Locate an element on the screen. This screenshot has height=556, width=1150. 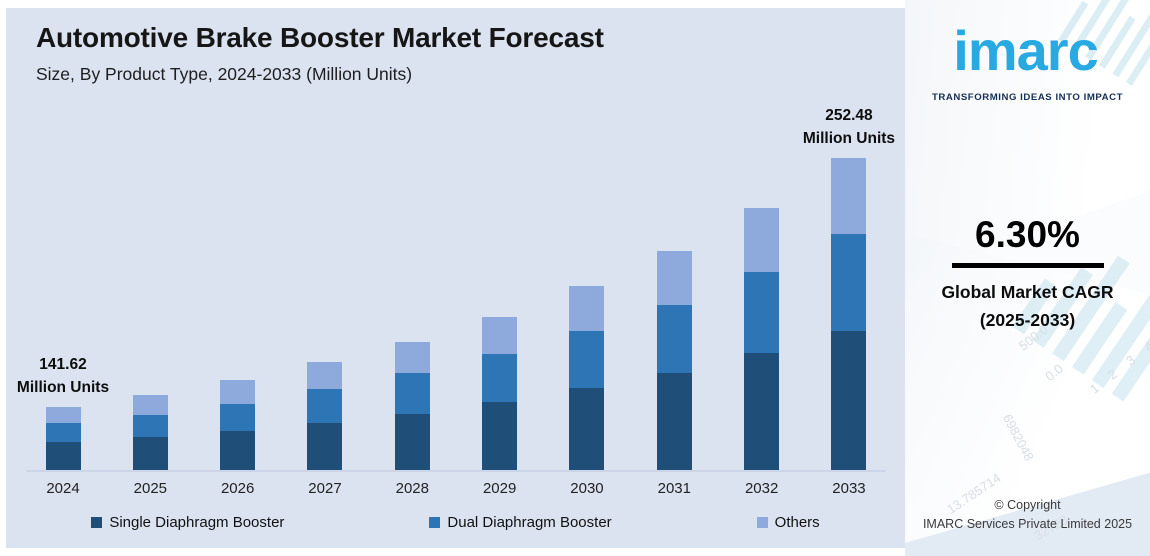
segment-dual-diaphragm-booster-2026 is located at coordinates (238, 417).